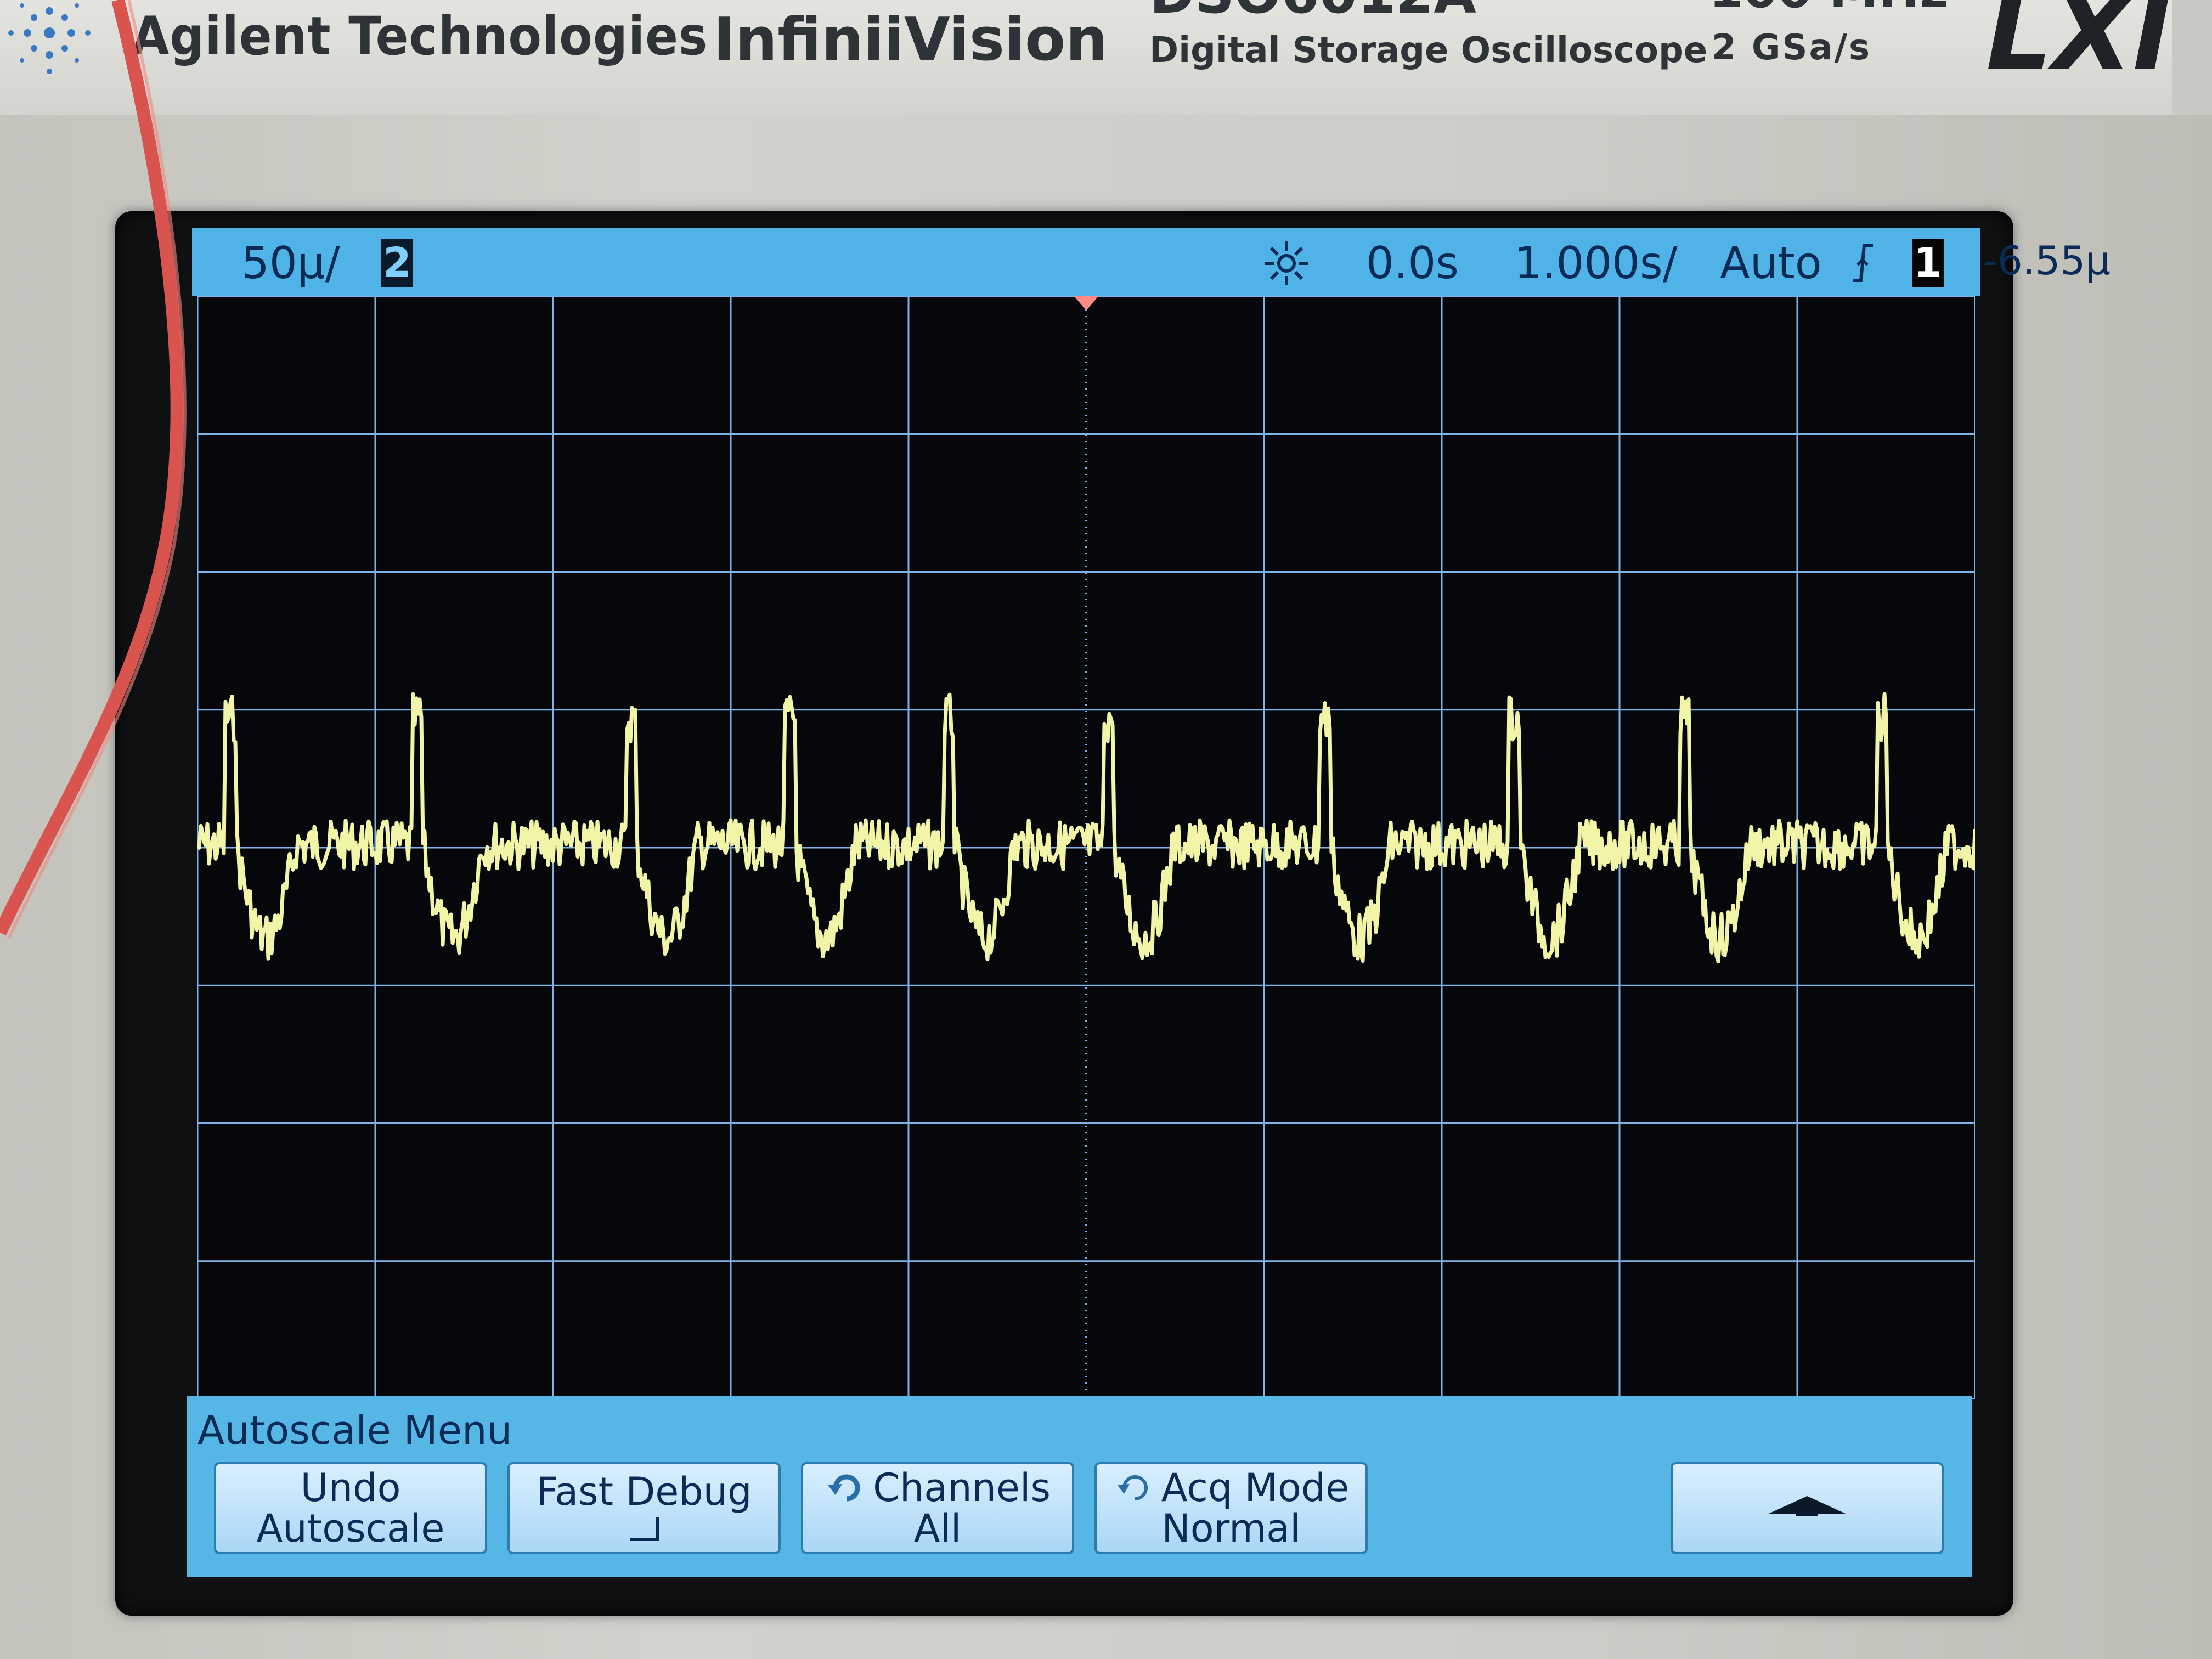  I want to click on undo-autoscale-button: Undo Autoscale, so click(350, 1508).